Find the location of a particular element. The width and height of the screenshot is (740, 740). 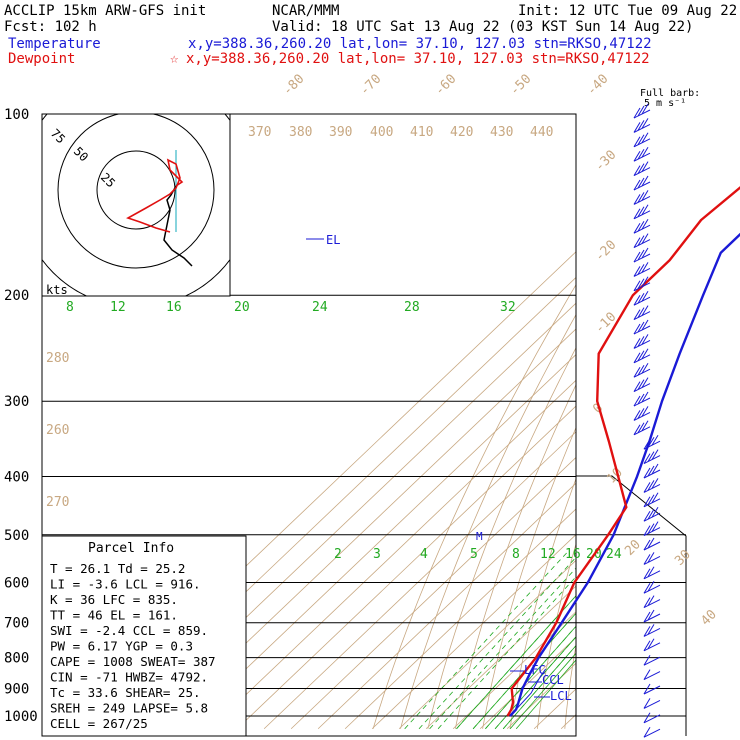

adiabat-label: 430 is located at coordinates (501, 132).